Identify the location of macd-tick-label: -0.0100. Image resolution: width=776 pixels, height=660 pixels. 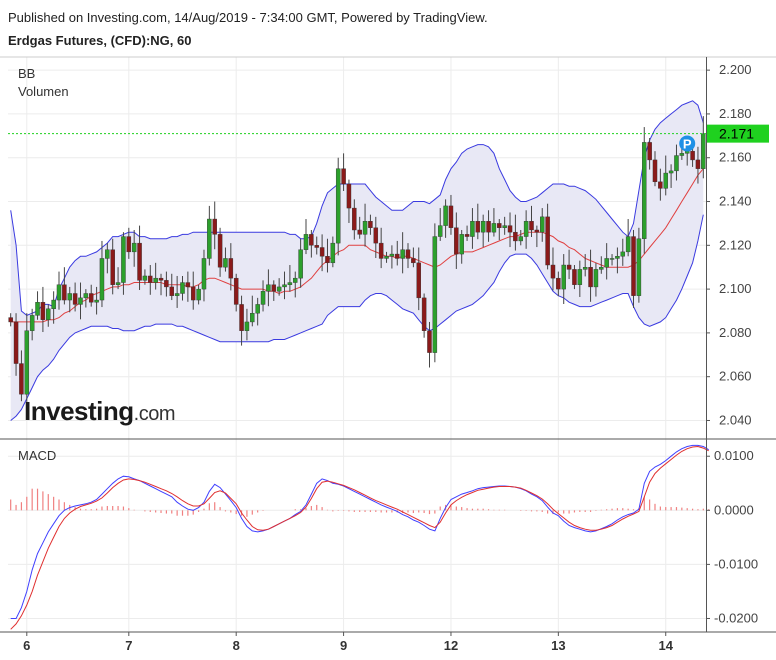
(736, 563).